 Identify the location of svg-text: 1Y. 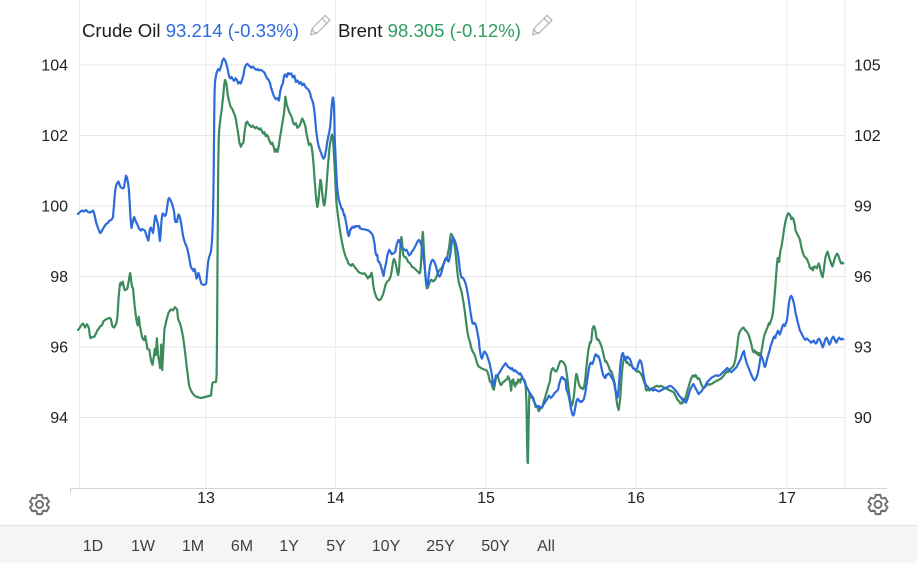
(289, 546).